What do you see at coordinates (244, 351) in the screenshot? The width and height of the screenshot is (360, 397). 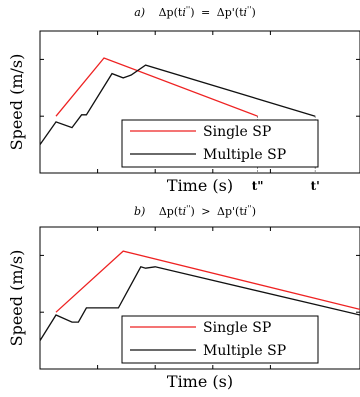 I see `panel-b-legend-label-multiple: Multiple SP` at bounding box center [244, 351].